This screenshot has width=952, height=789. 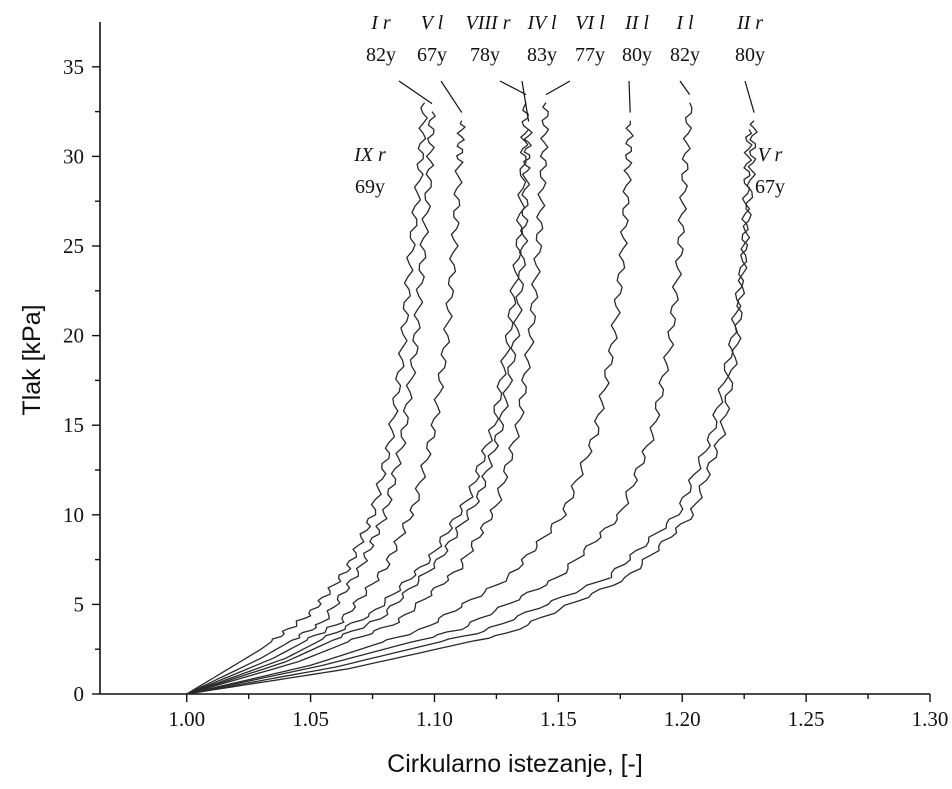 I want to click on label-name-v-l: V l, so click(x=432, y=23).